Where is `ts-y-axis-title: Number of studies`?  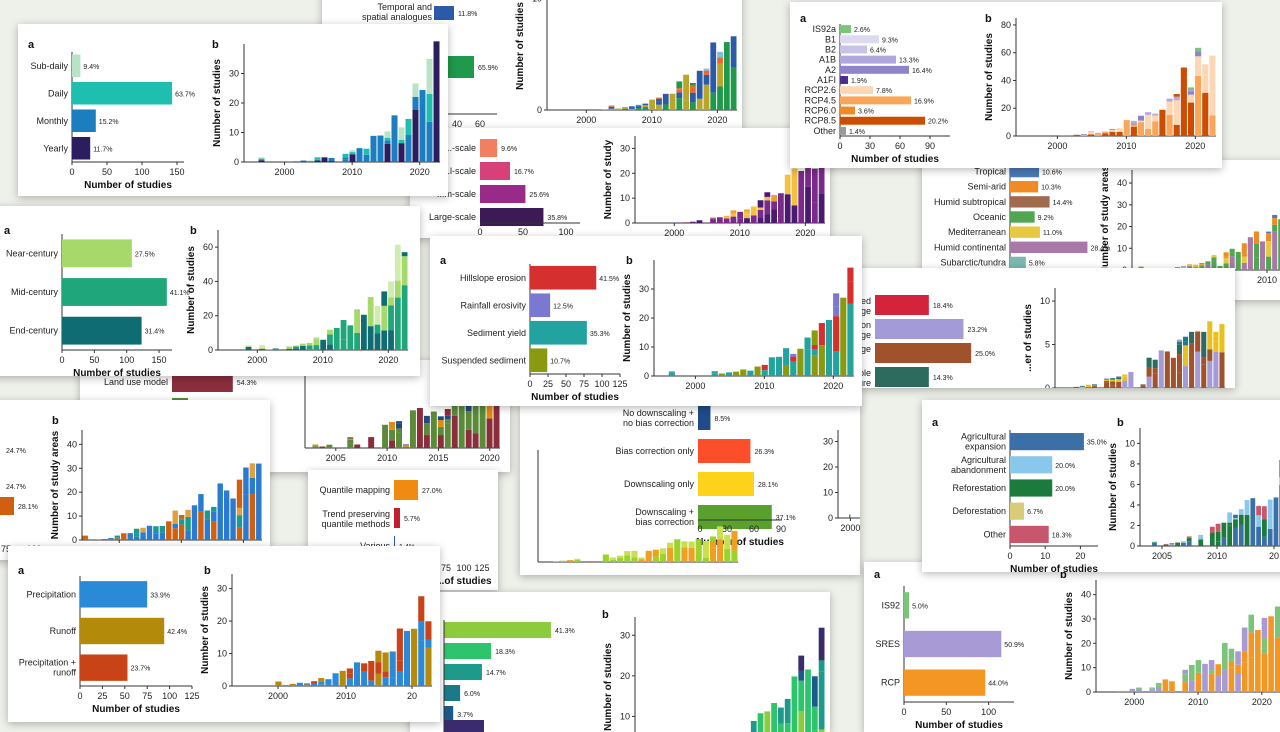
ts-y-axis-title: Number of studies is located at coordinates (520, 46).